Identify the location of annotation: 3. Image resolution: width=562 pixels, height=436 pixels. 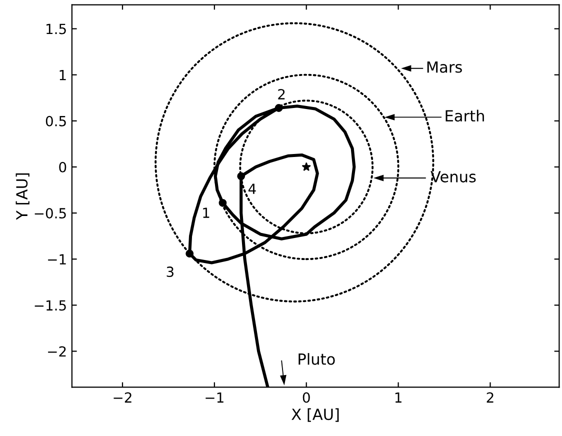
(170, 272).